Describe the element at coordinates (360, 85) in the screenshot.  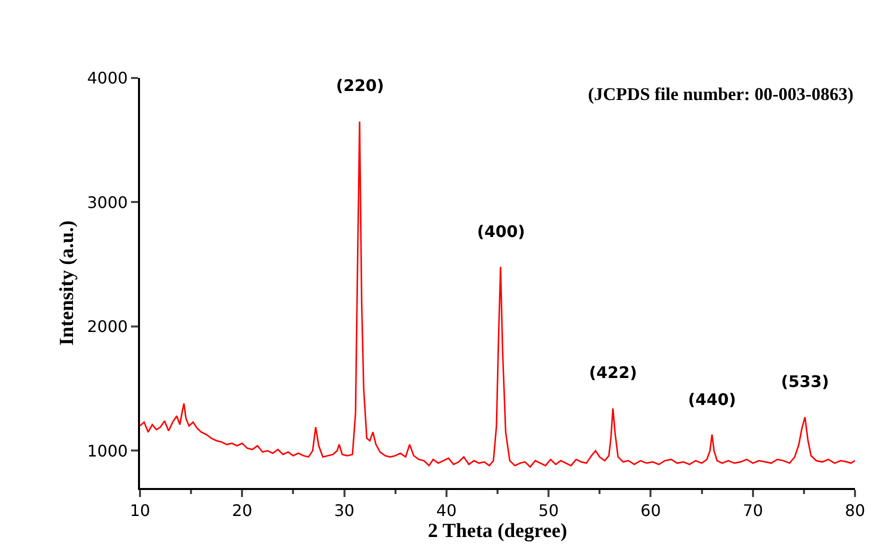
I see `annotation: (220)` at that location.